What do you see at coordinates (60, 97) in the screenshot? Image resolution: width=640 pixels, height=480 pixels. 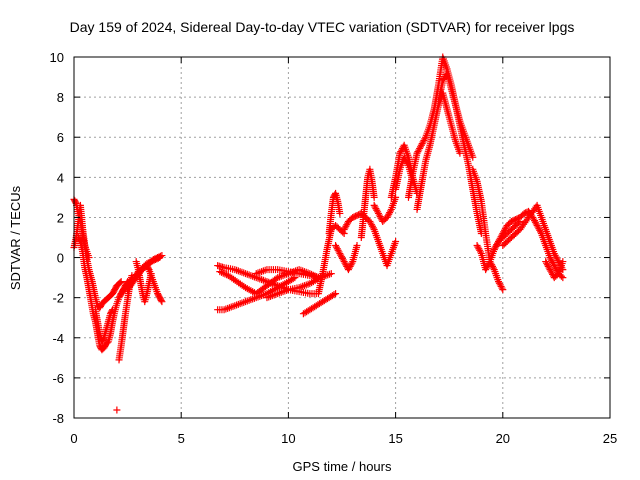 I see `y-tick-label: 8` at bounding box center [60, 97].